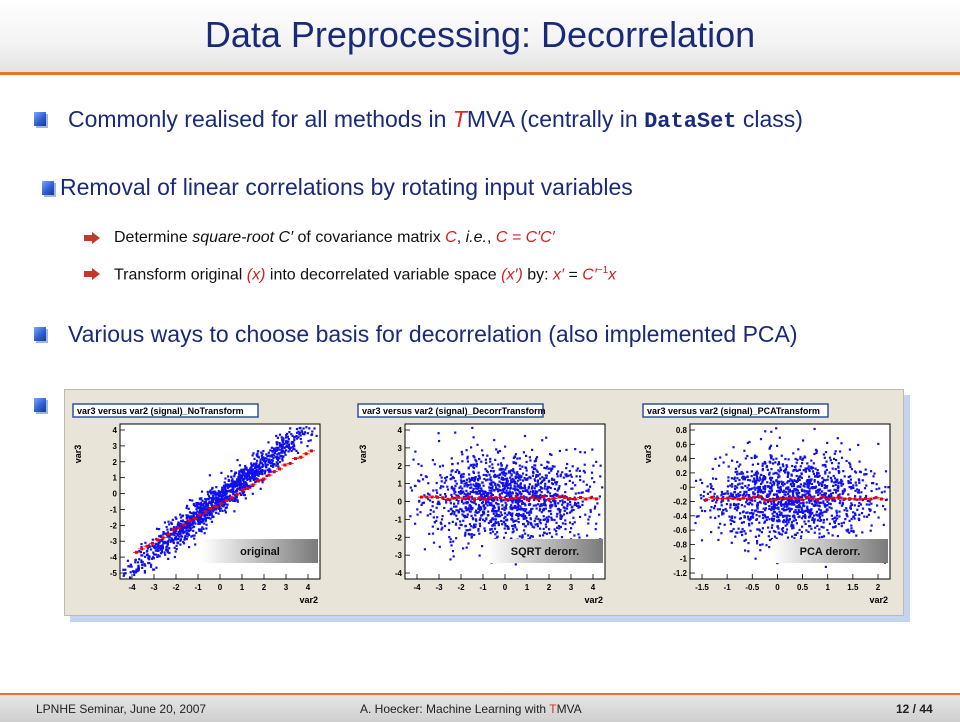  What do you see at coordinates (559, 275) in the screenshot?
I see `sub2-f: x′` at bounding box center [559, 275].